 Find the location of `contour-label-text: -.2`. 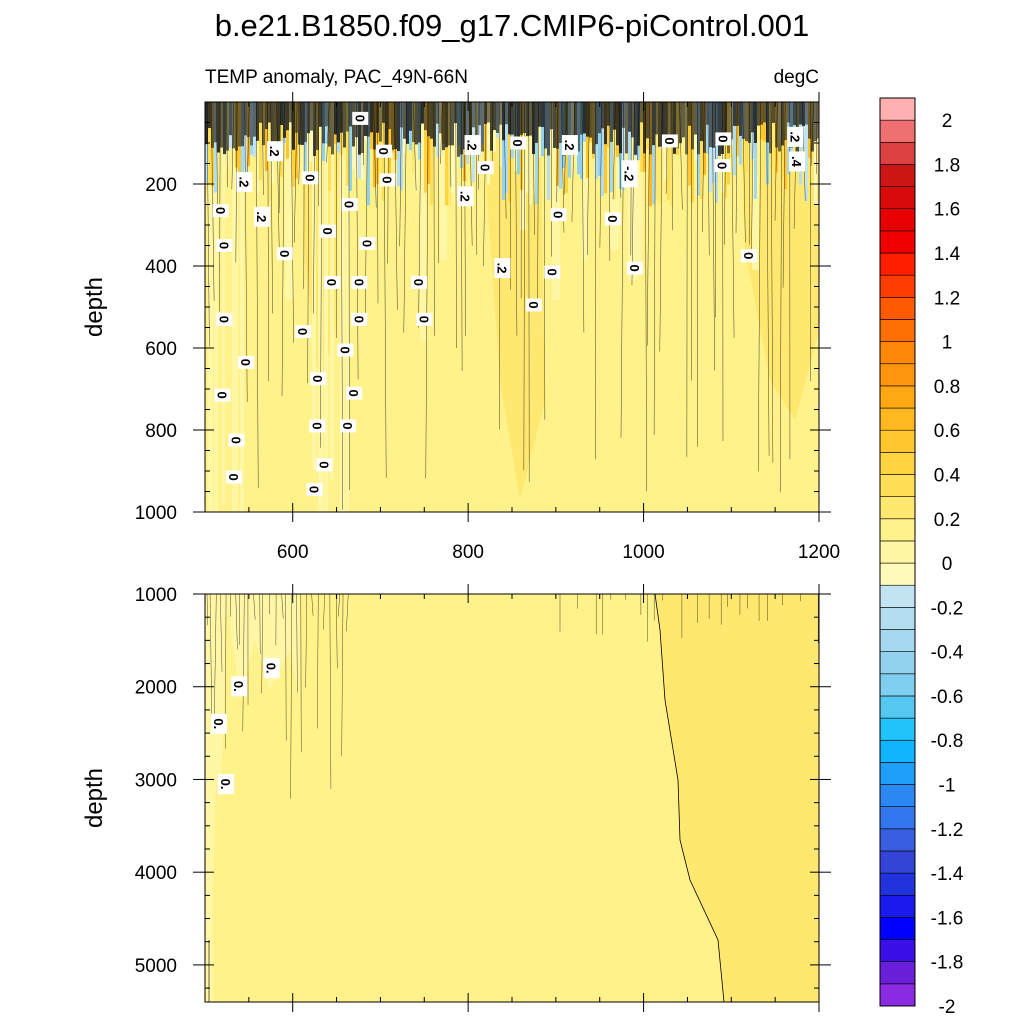

contour-label-text: -.2 is located at coordinates (629, 173).